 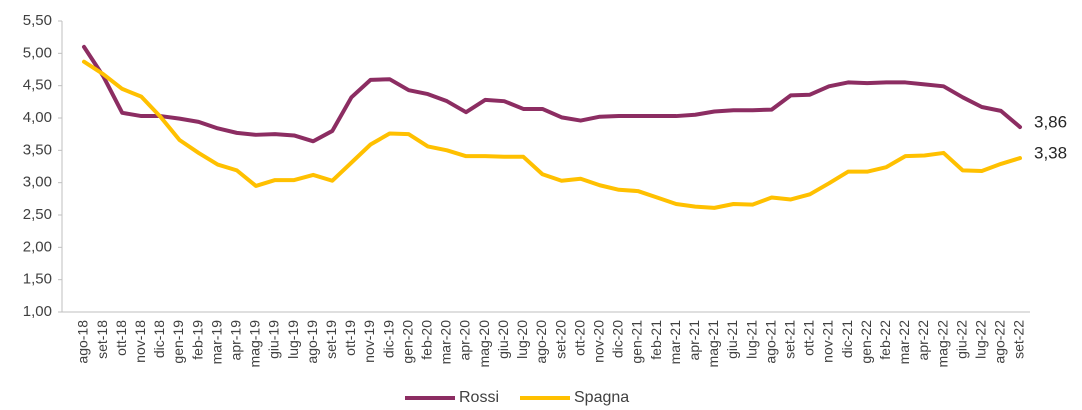 What do you see at coordinates (121, 338) in the screenshot?
I see `x-tick-label: ott-18` at bounding box center [121, 338].